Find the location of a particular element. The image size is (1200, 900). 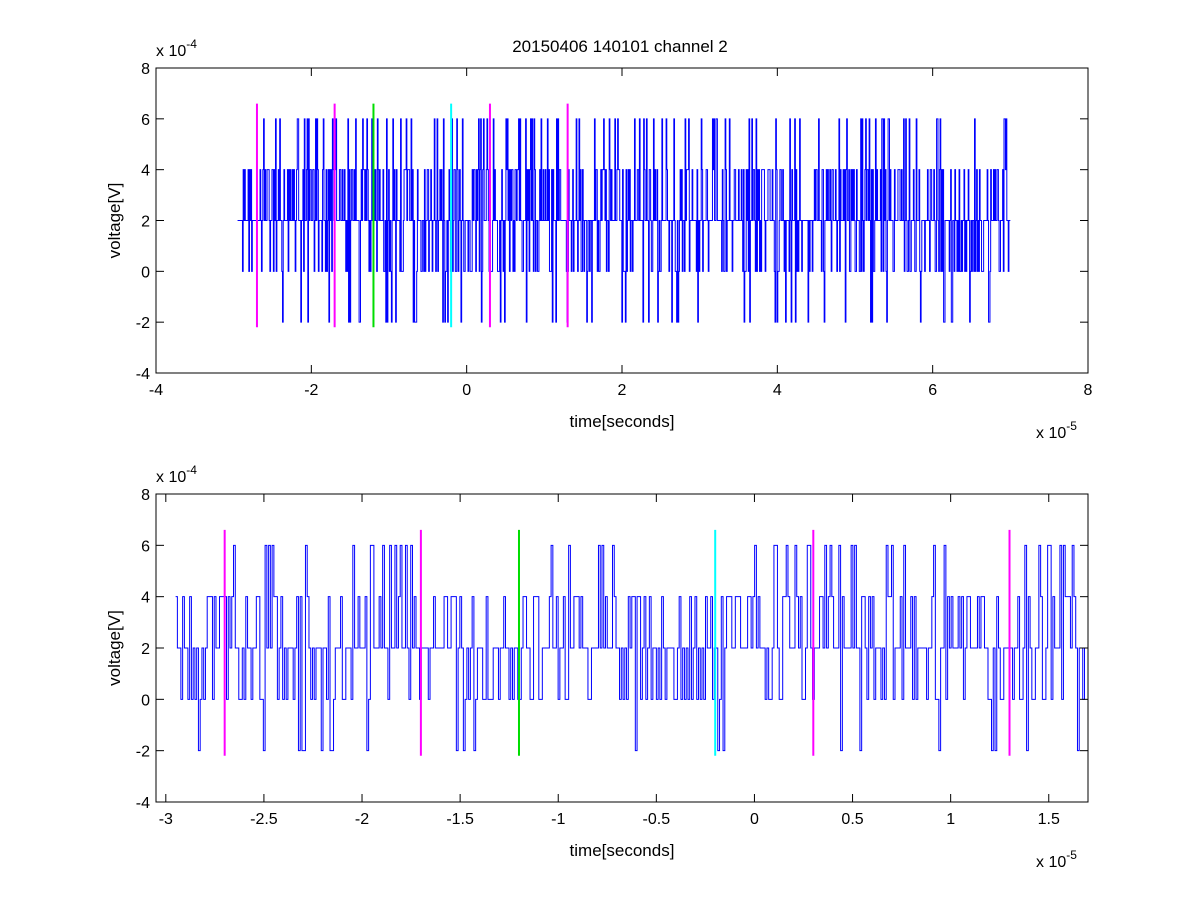

top-y-axis-label: voltage[V] is located at coordinates (114, 221).